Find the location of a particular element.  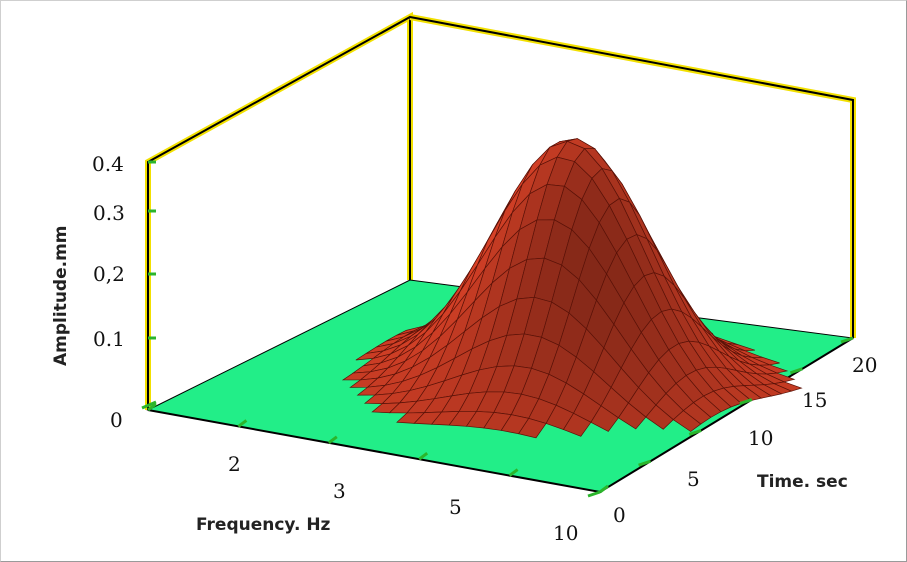

z-tick-mark is located at coordinates (149, 405).